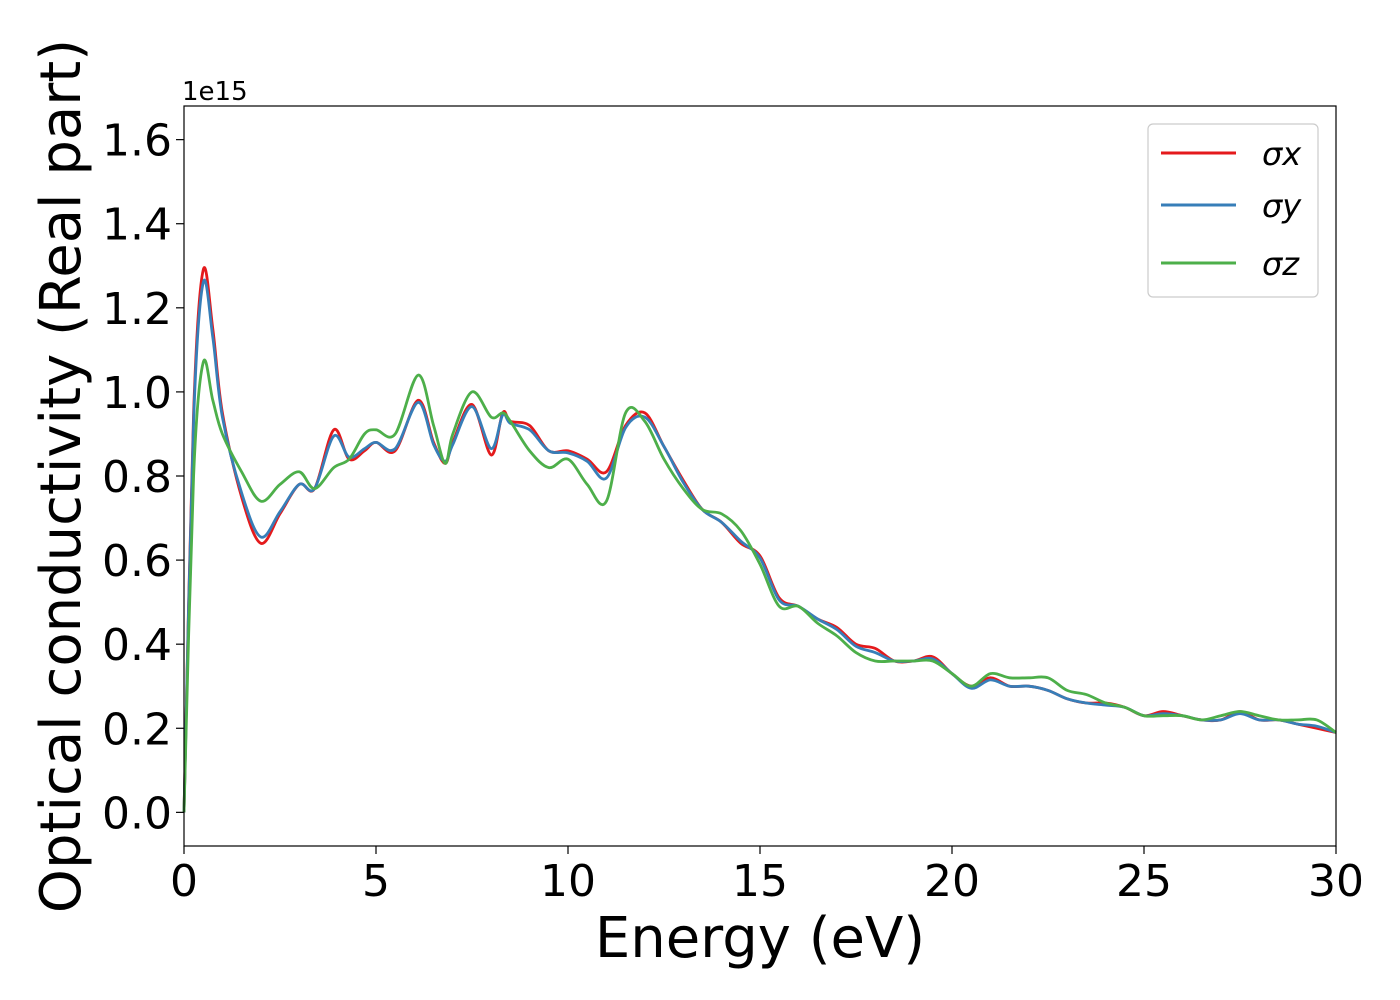 Image resolution: width=1400 pixels, height=1000 pixels. I want to click on legend-label-sigma-x: σx, so click(1282, 154).